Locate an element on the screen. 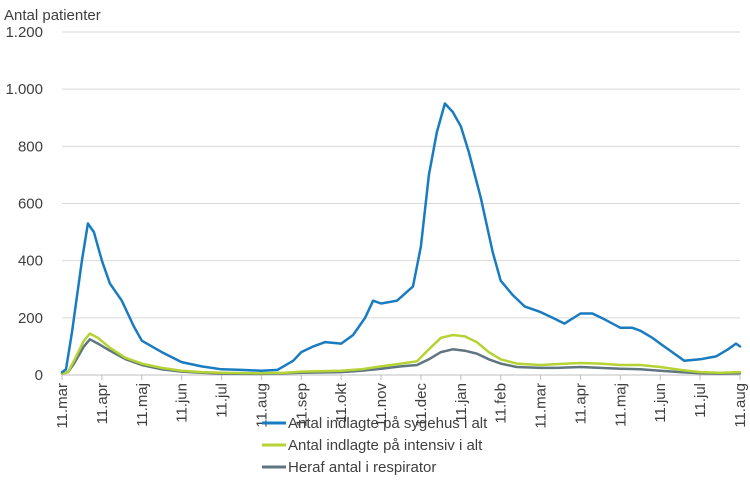 The height and width of the screenshot is (500, 750). y-tick-label: 600 is located at coordinates (30, 204).